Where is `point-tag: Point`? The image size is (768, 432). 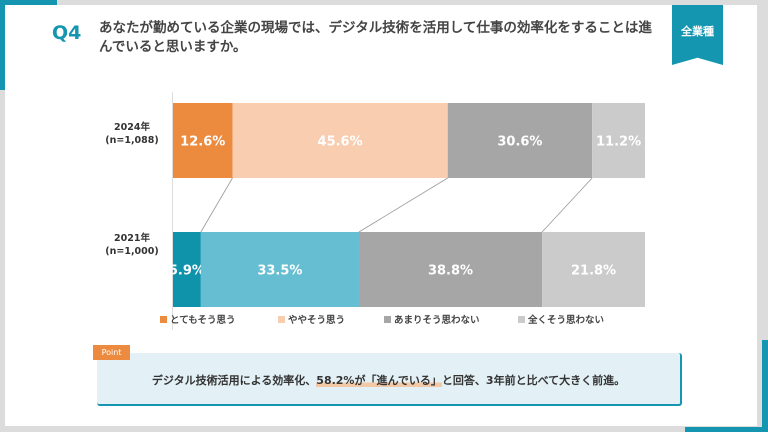
point-tag: Point is located at coordinates (111, 352).